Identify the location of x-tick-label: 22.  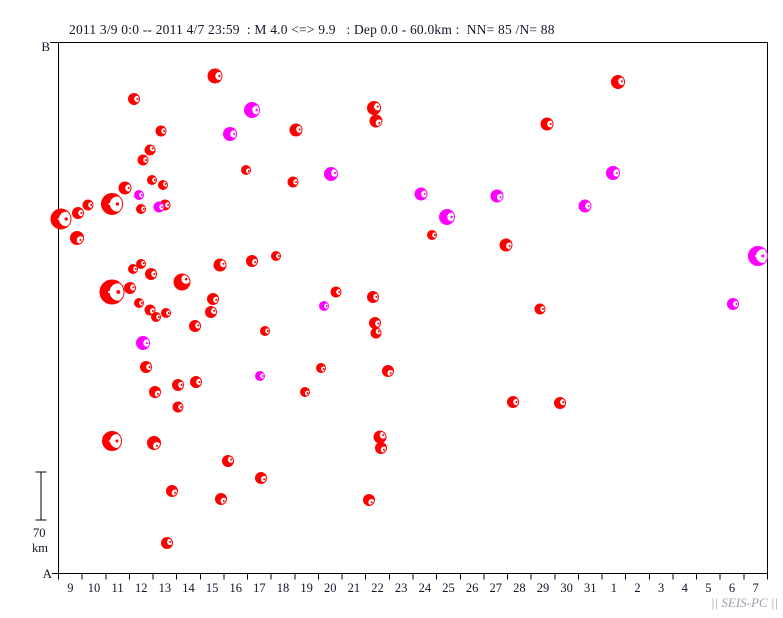
(377, 588).